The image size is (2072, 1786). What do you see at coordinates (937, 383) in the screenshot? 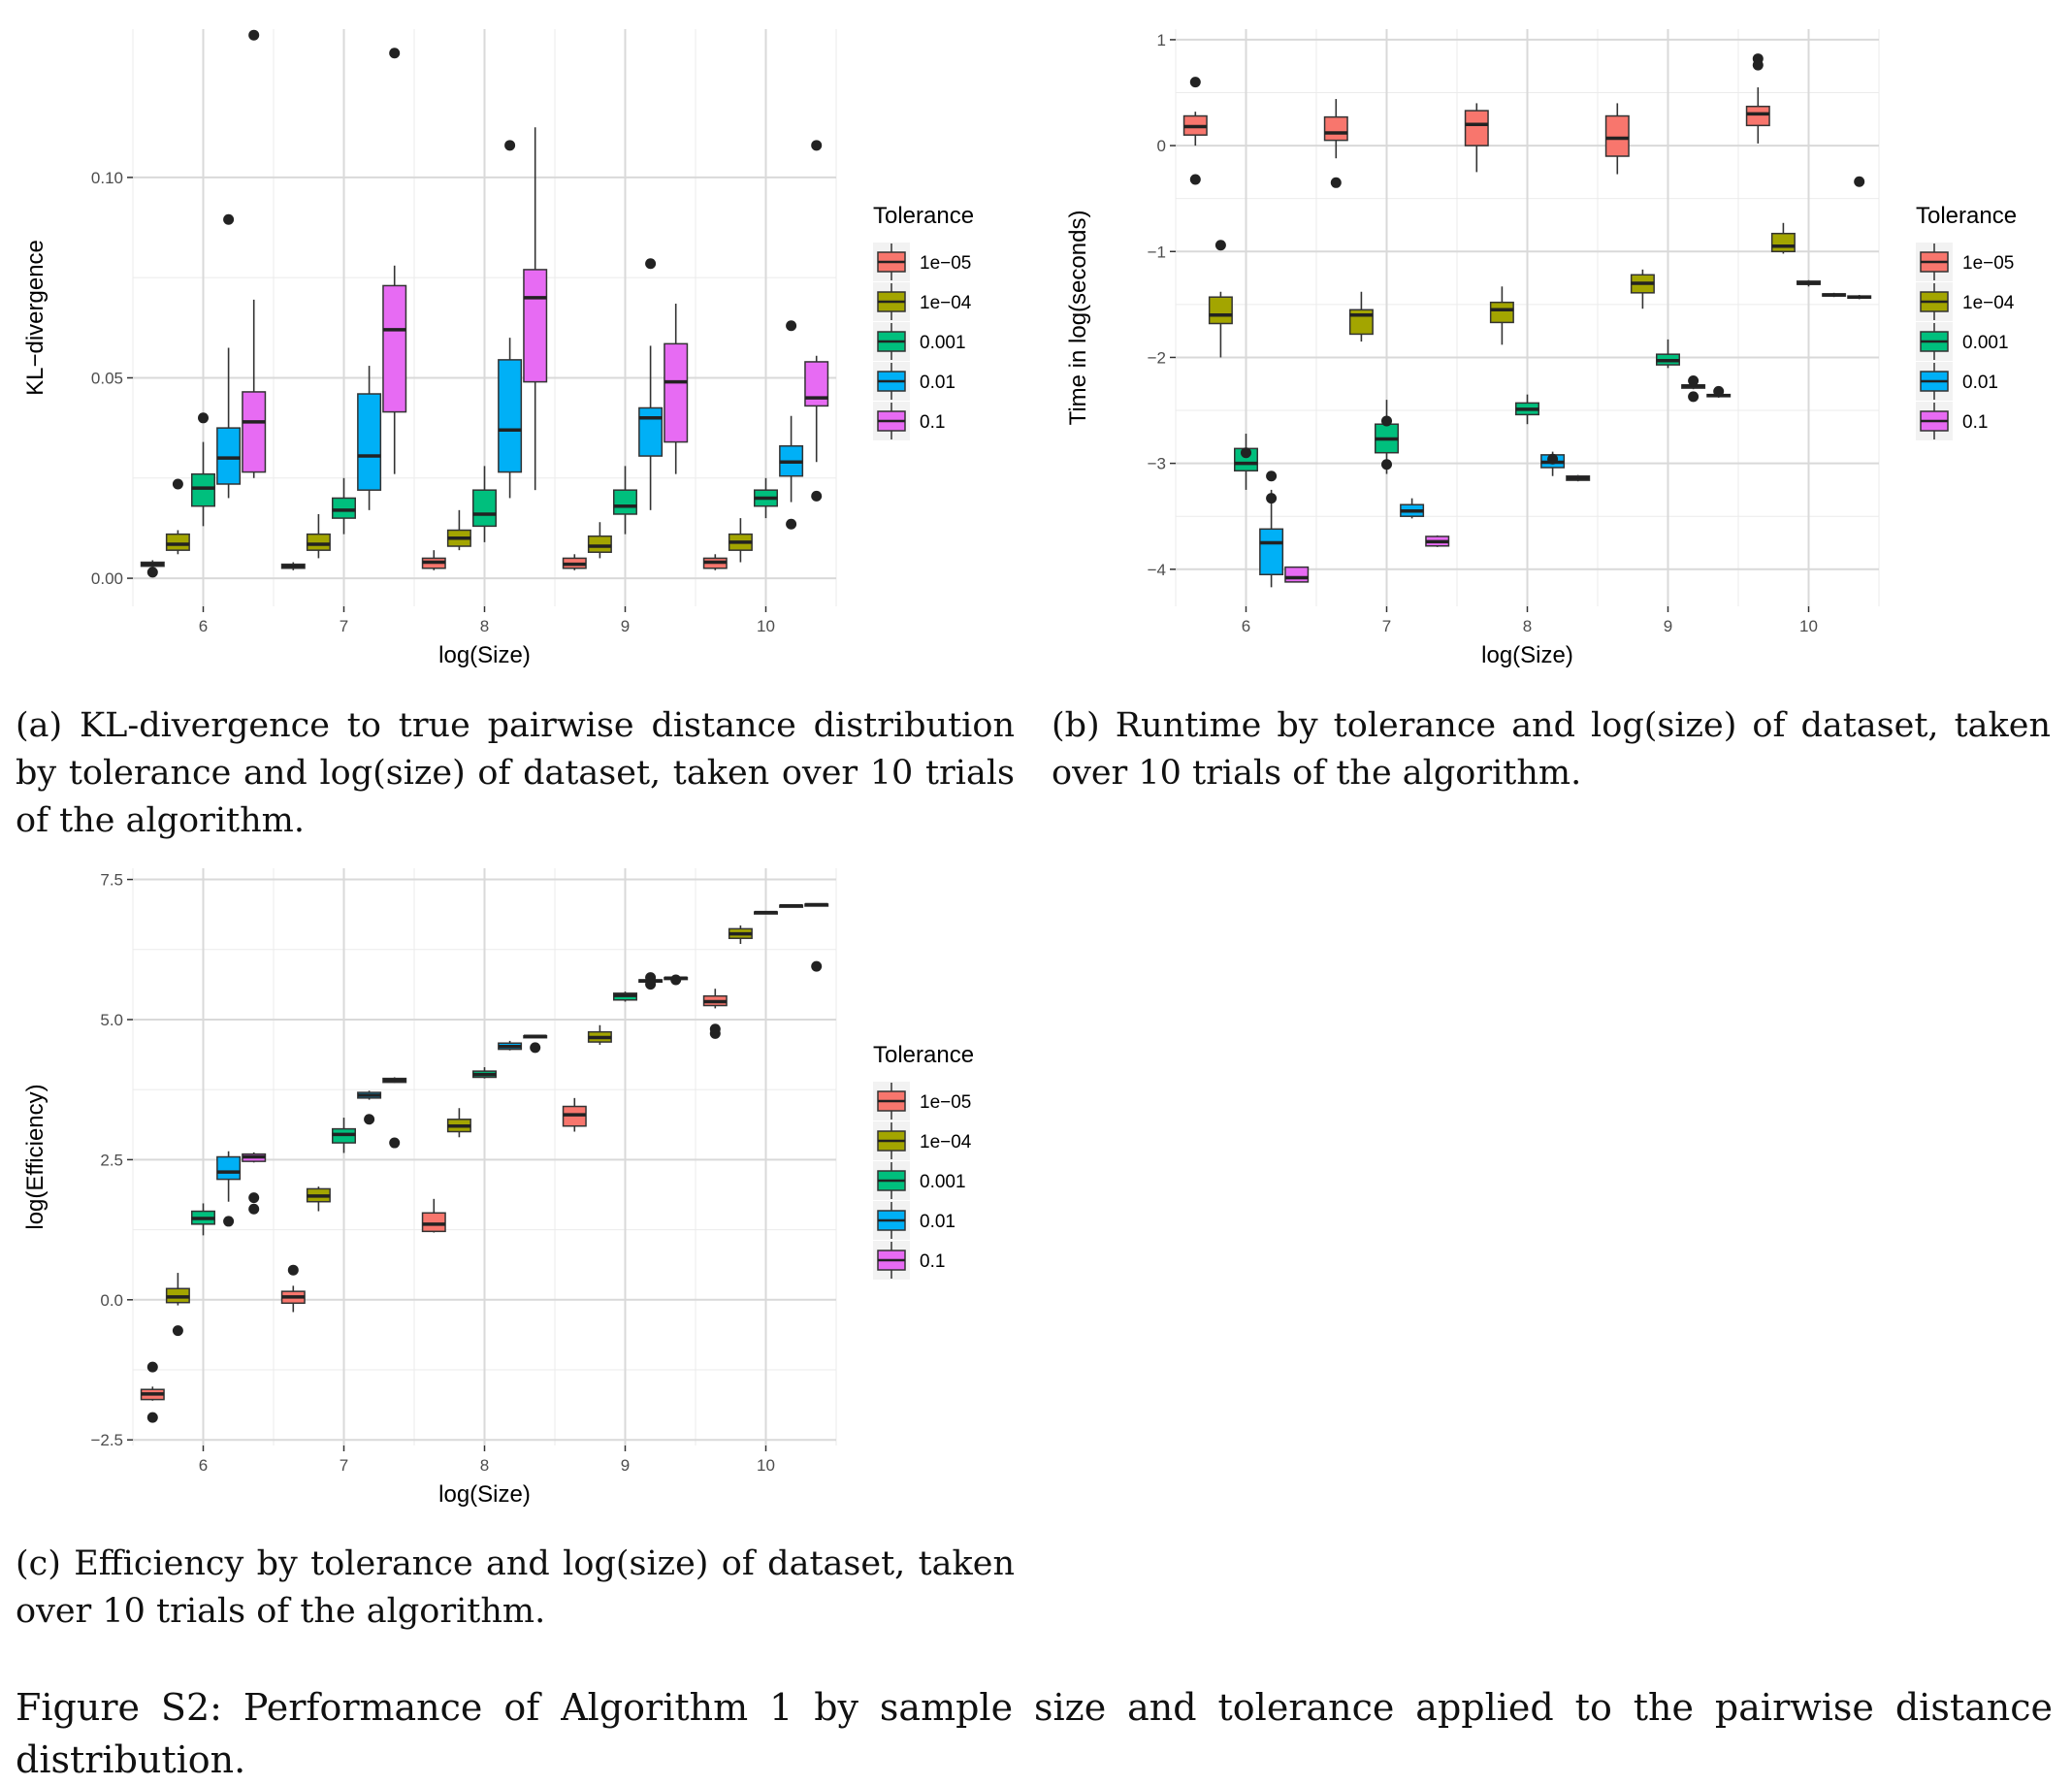
I see `legend-label: 0.01` at bounding box center [937, 383].